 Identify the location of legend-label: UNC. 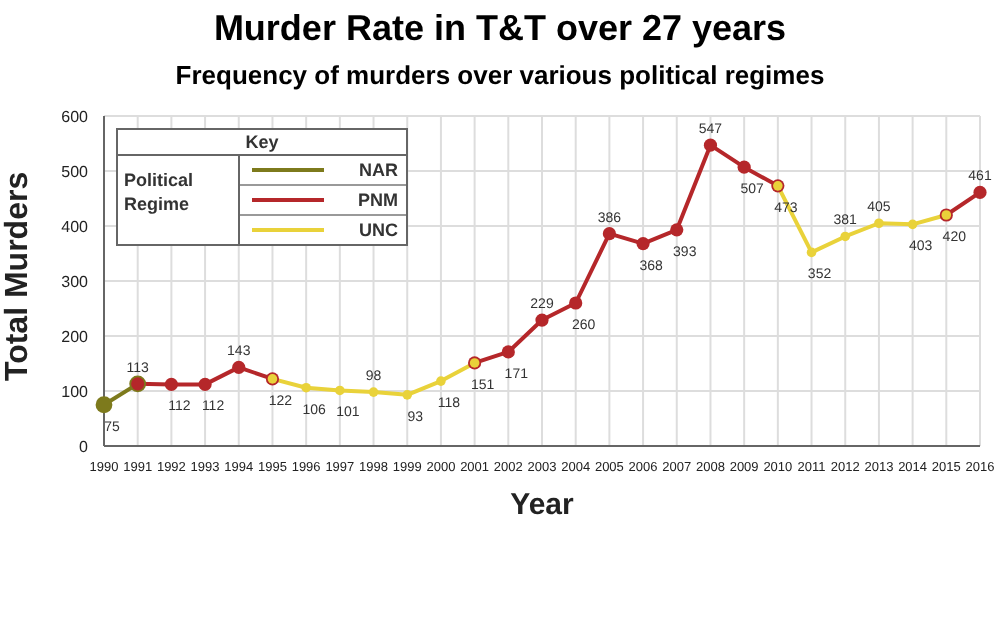
(378, 230).